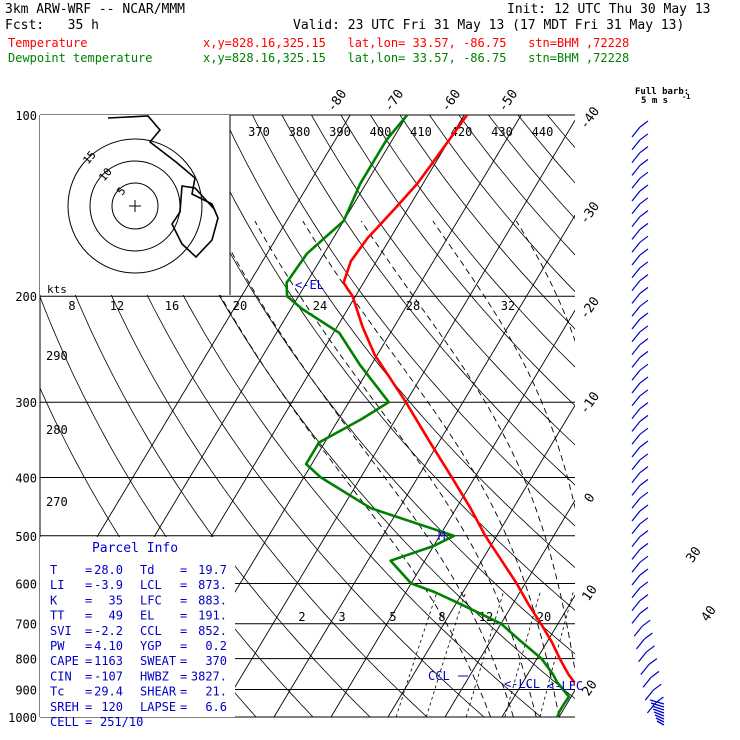  What do you see at coordinates (337, 101) in the screenshot?
I see `isotherm-label: -80` at bounding box center [337, 101].